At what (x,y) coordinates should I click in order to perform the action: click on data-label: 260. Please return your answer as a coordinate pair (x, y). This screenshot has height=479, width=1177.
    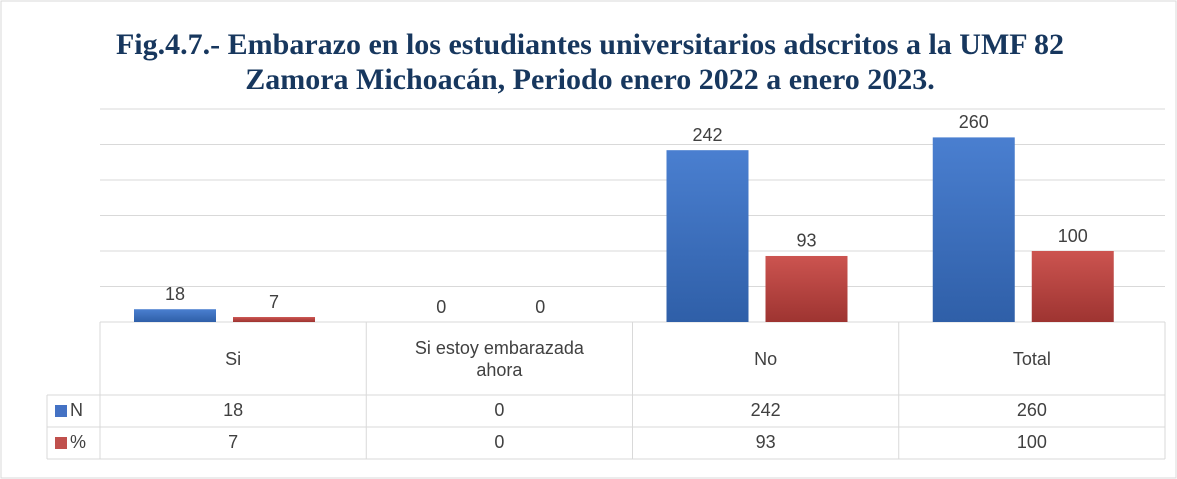
    Looking at the image, I should click on (974, 122).